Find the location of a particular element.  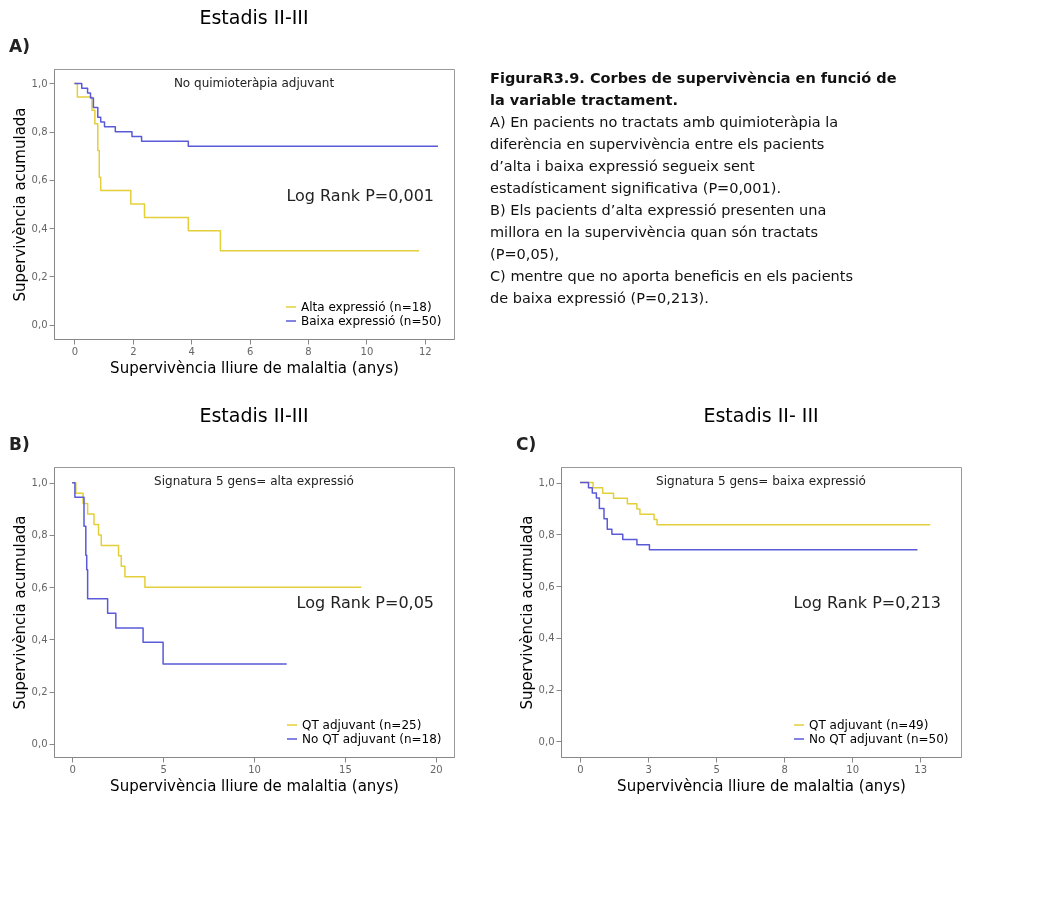

annotation: No quimioteràpia adjuvant is located at coordinates (254, 83).